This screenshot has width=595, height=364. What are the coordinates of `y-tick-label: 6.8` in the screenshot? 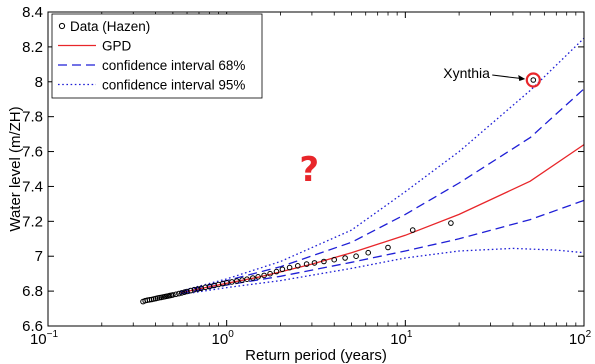 It's located at (32, 291).